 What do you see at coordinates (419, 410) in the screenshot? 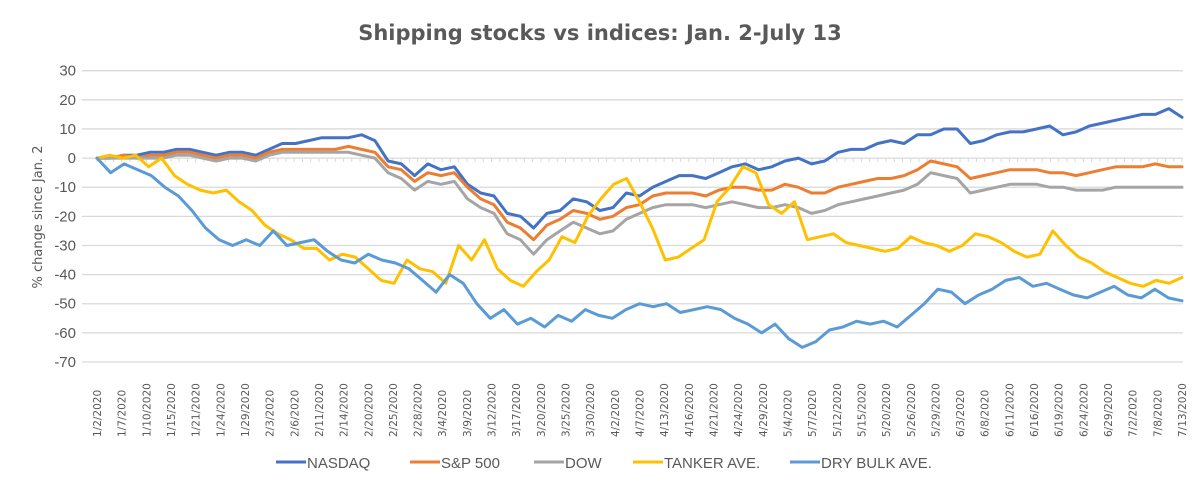
I see `x-tick-label: 2/28/2020` at bounding box center [419, 410].